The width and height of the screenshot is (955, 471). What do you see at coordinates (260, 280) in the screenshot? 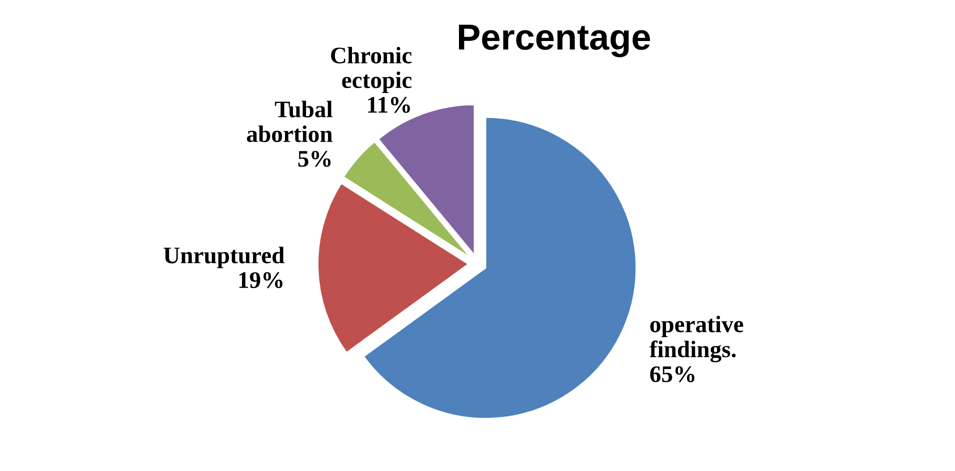
I see `data-label: 19%` at bounding box center [260, 280].